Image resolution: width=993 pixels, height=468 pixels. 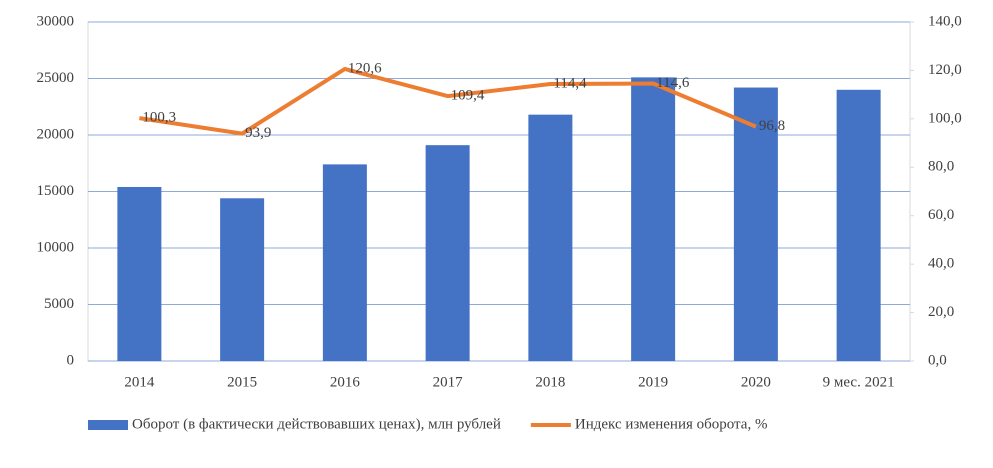 What do you see at coordinates (468, 96) in the screenshot?
I see `data-label: 109,4` at bounding box center [468, 96].